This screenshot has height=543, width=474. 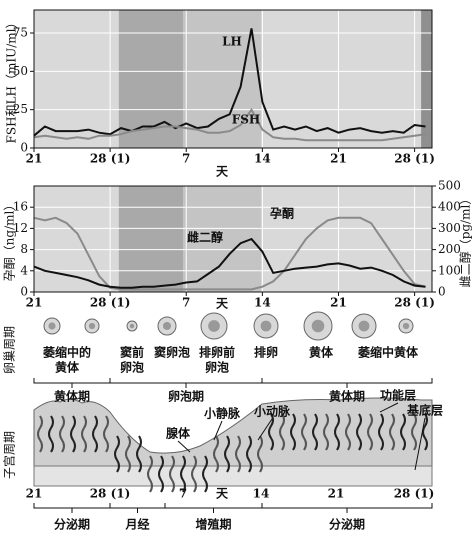 I want to click on stage-label: 萎缩中的, so click(x=67, y=352).